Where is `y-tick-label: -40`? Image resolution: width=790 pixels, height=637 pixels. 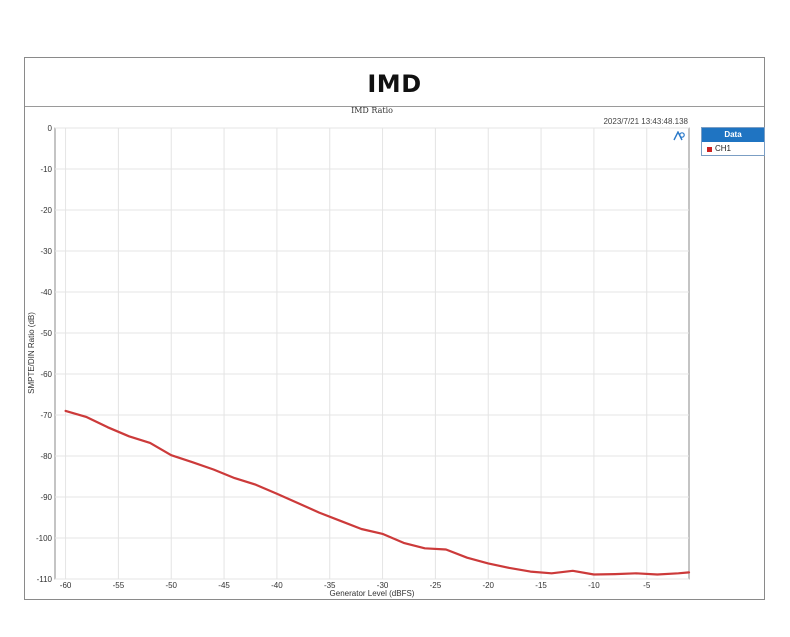 y-tick-label: -40 is located at coordinates (46, 292).